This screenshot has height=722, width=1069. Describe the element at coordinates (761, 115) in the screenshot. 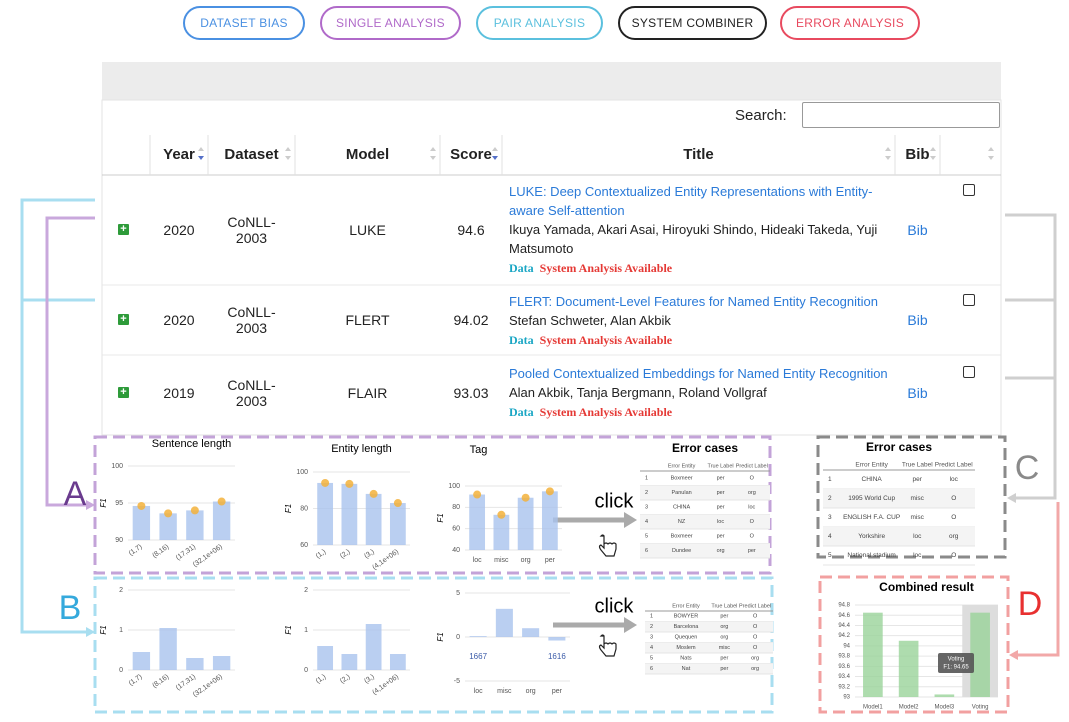

I see `search-label: Search:` at that location.